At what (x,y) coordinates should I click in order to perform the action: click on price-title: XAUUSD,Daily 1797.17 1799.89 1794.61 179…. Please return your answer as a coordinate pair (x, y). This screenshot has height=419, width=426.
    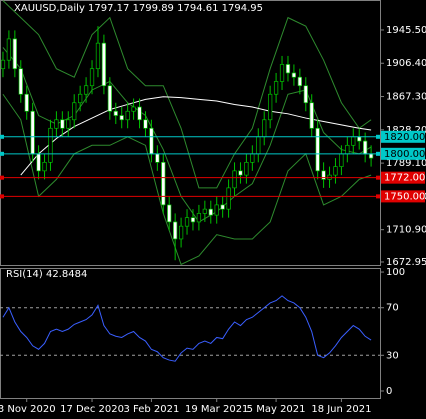
    Looking at the image, I should click on (138, 8).